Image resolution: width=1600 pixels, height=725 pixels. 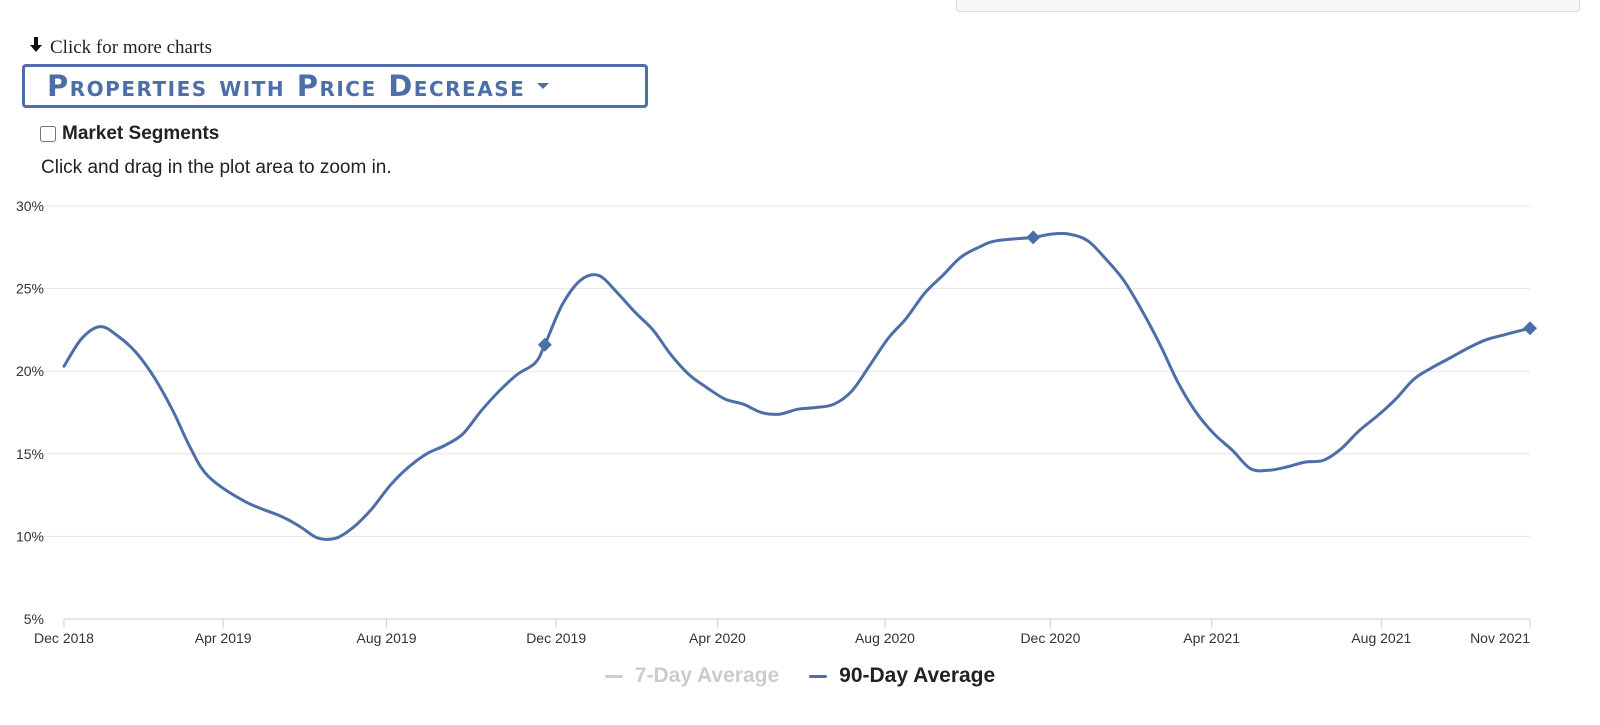 I want to click on x-tick-label: Nov 2021, so click(x=1500, y=638).